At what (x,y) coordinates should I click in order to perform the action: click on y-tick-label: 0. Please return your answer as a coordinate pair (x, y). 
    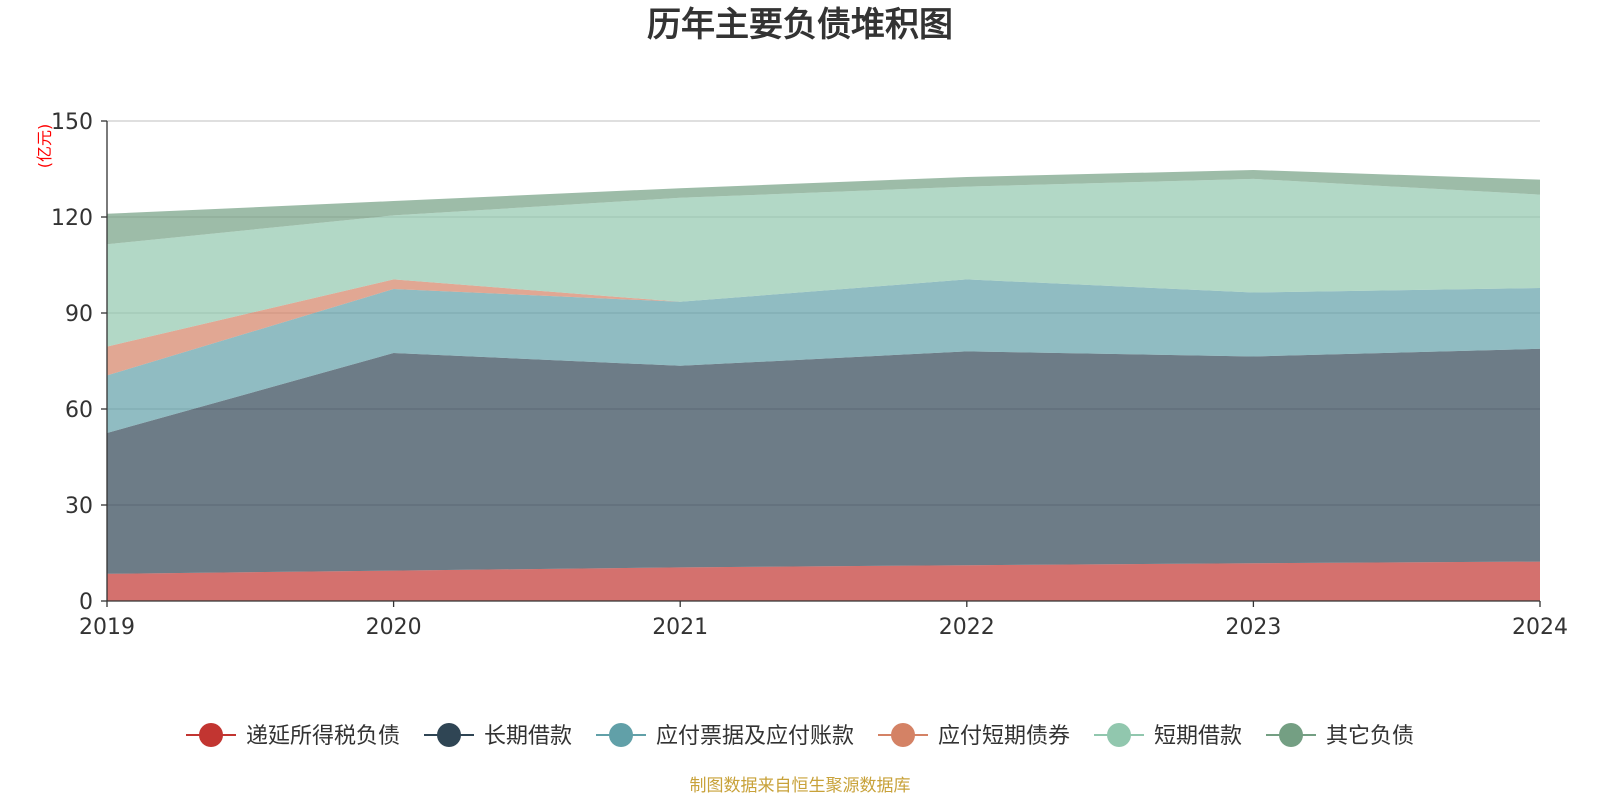
    Looking at the image, I should click on (86, 602).